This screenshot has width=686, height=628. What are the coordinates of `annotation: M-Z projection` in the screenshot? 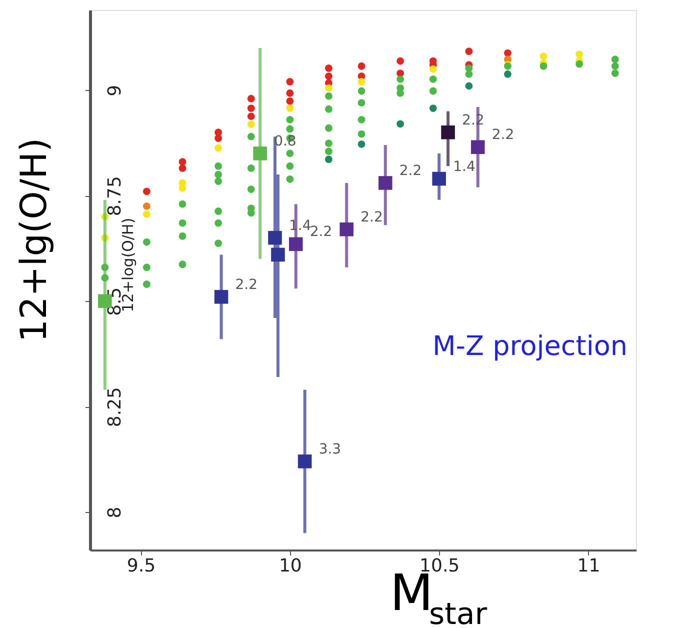 It's located at (530, 346).